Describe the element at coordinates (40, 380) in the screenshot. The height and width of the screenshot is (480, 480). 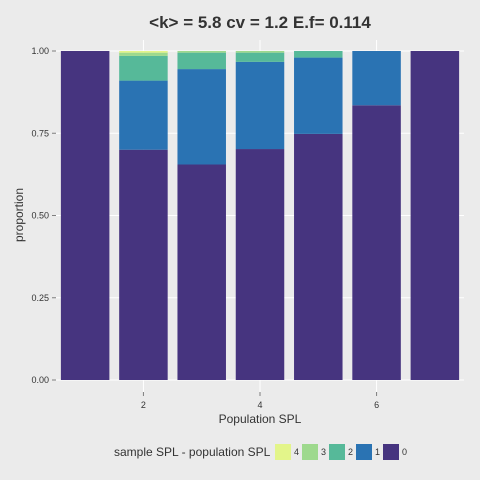
I see `y-tick-label: 0.00` at that location.